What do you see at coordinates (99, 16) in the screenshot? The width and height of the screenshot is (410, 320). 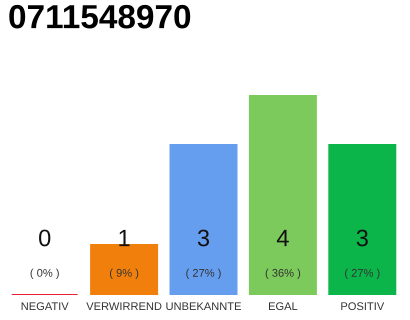 I see `chart-title: 0711548970` at bounding box center [99, 16].